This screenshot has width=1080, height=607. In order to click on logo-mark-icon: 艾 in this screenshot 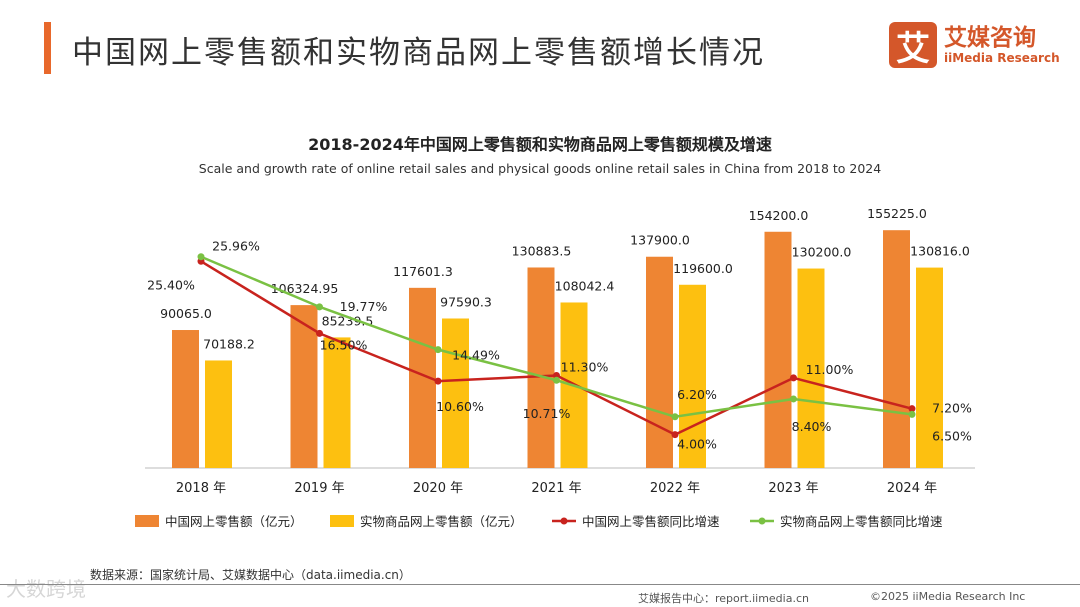, I will do `click(913, 45)`.